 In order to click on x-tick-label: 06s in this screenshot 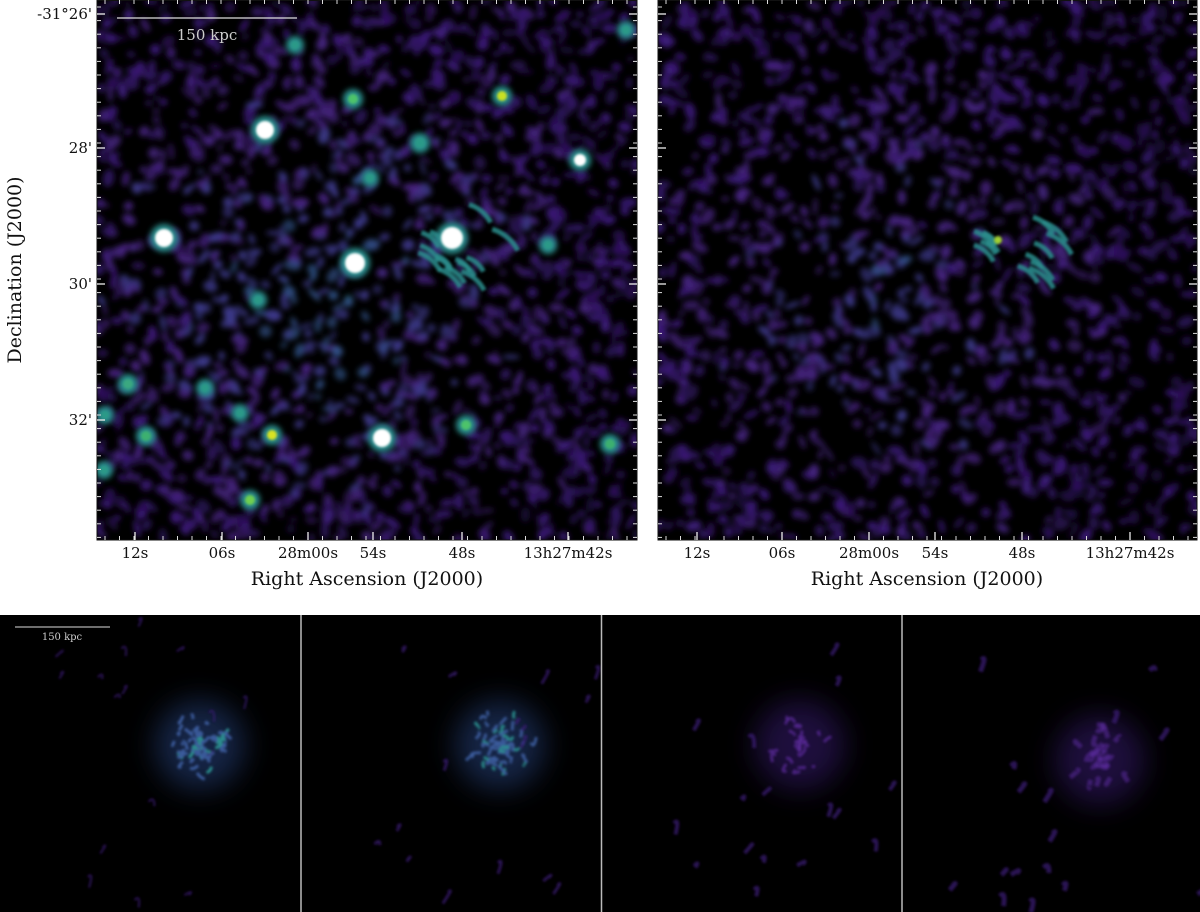, I will do `click(782, 553)`.